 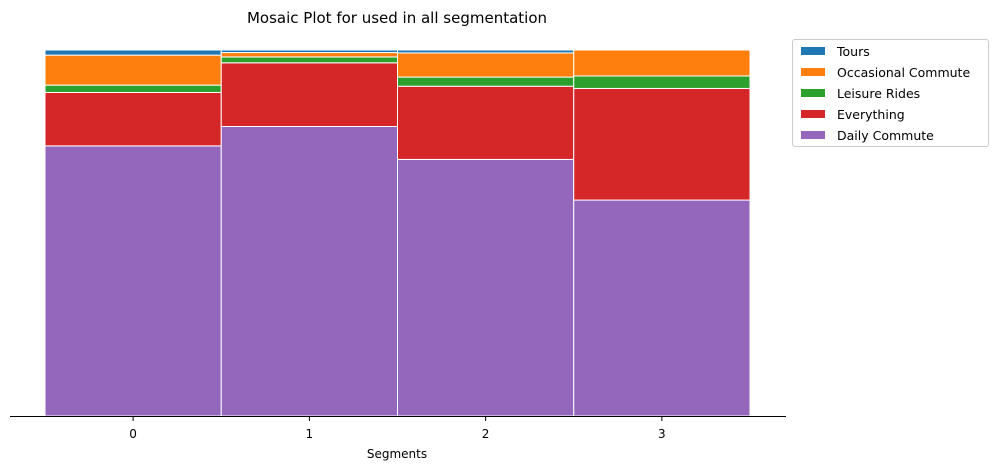 What do you see at coordinates (133, 434) in the screenshot?
I see `x-tick-label: 0` at bounding box center [133, 434].